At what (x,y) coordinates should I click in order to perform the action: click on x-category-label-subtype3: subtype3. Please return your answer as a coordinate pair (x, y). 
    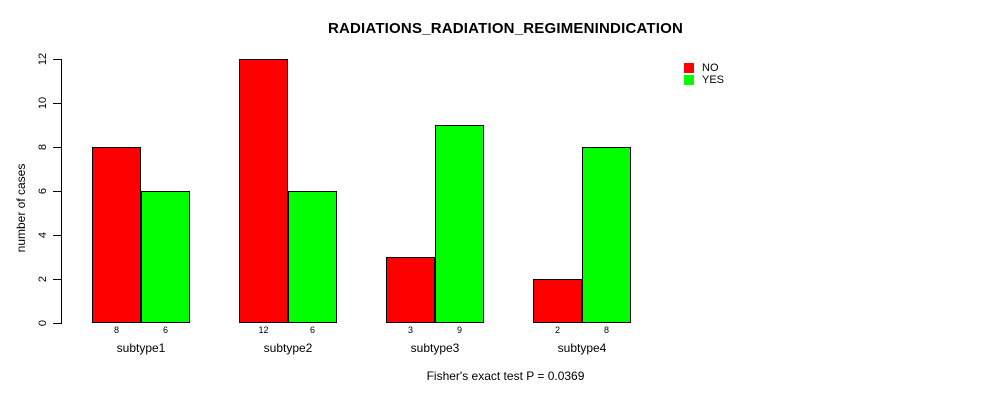
    Looking at the image, I should click on (435, 348).